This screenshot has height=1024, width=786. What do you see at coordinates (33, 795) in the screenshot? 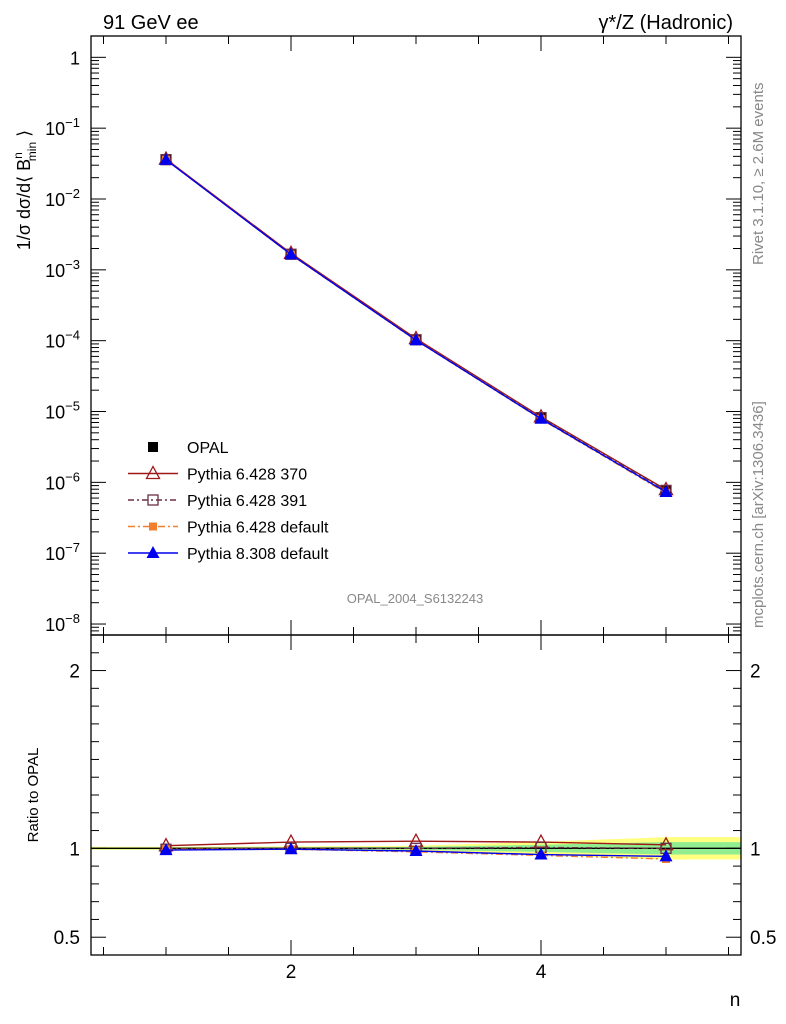
I see `ratio-y-axis-label: Ratio to OPAL` at bounding box center [33, 795].